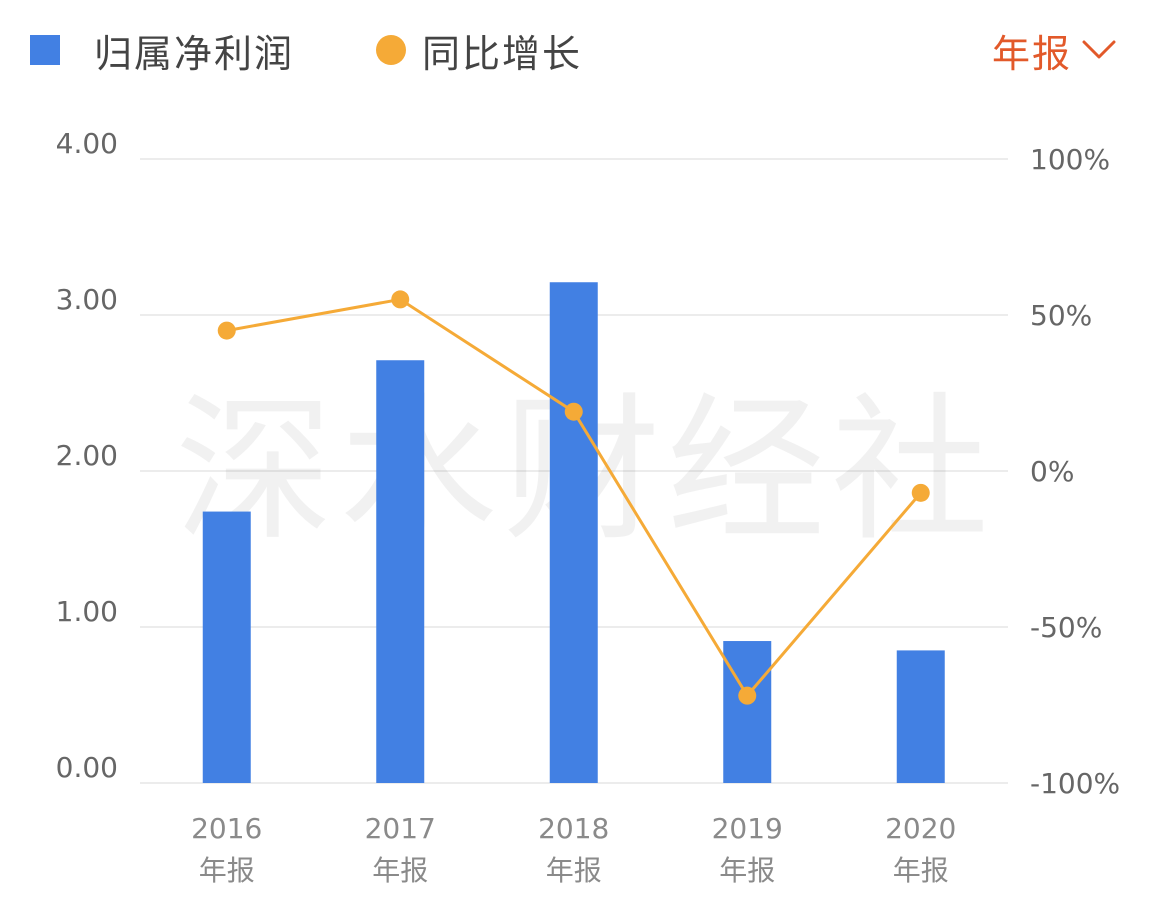 This screenshot has height=923, width=1170. What do you see at coordinates (45, 50) in the screenshot?
I see `legend-swatch-bar` at bounding box center [45, 50].